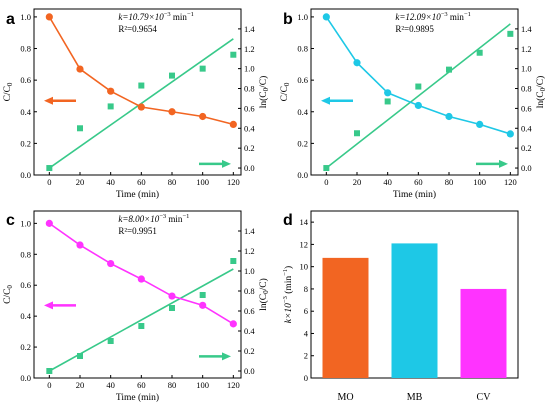  I want to click on y-tick-label: 0, so click(306, 378).